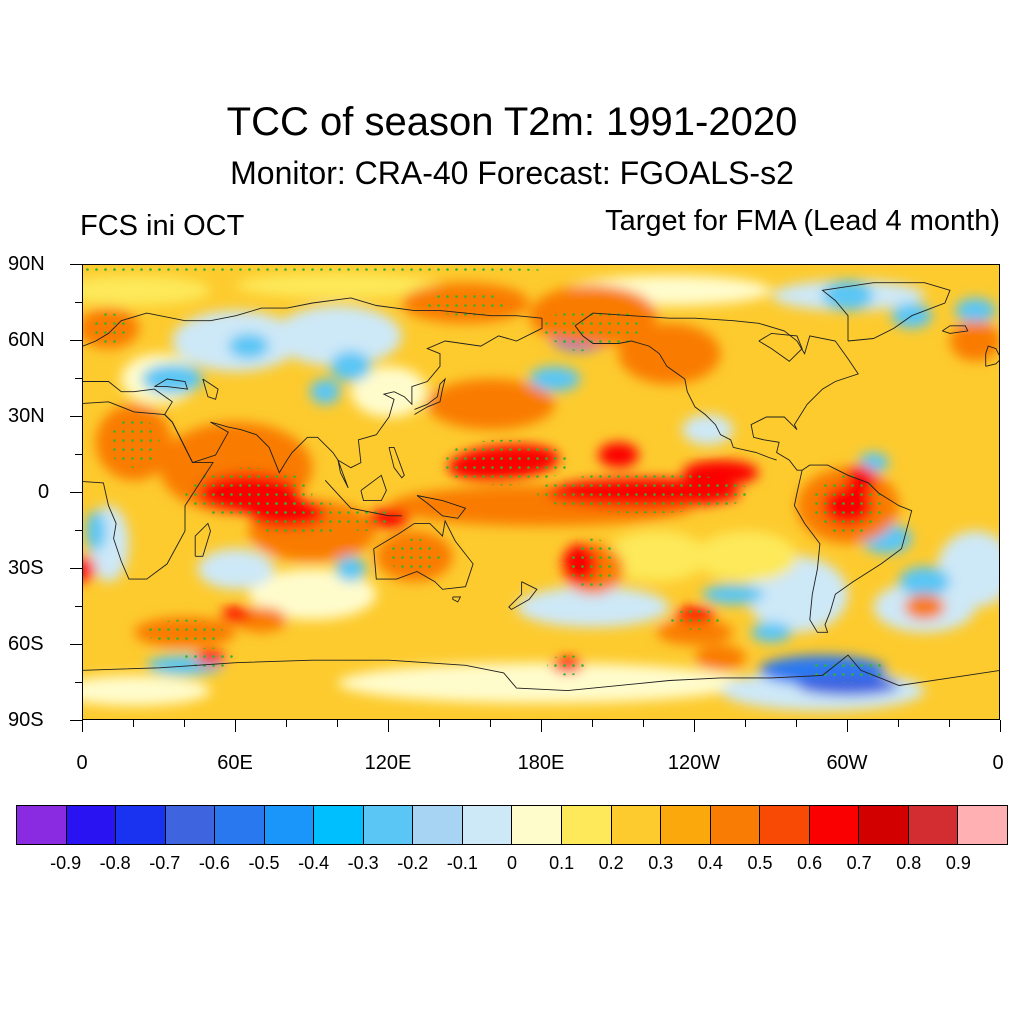 Image resolution: width=1024 pixels, height=1024 pixels. What do you see at coordinates (512, 173) in the screenshot?
I see `chart-subtitle: Monitor: CRA-40 Forecast: FGOALS-s2` at bounding box center [512, 173].